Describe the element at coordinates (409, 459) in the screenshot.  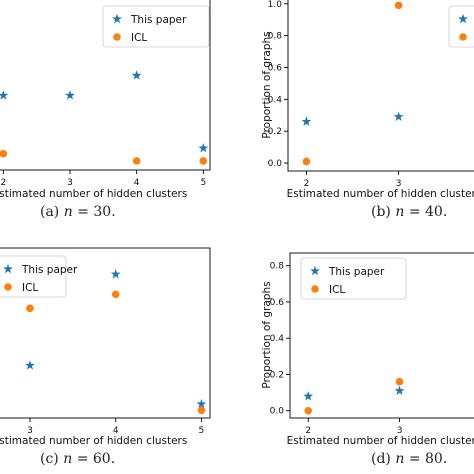
I see `caption-d: (d) n = 80.` at that location.